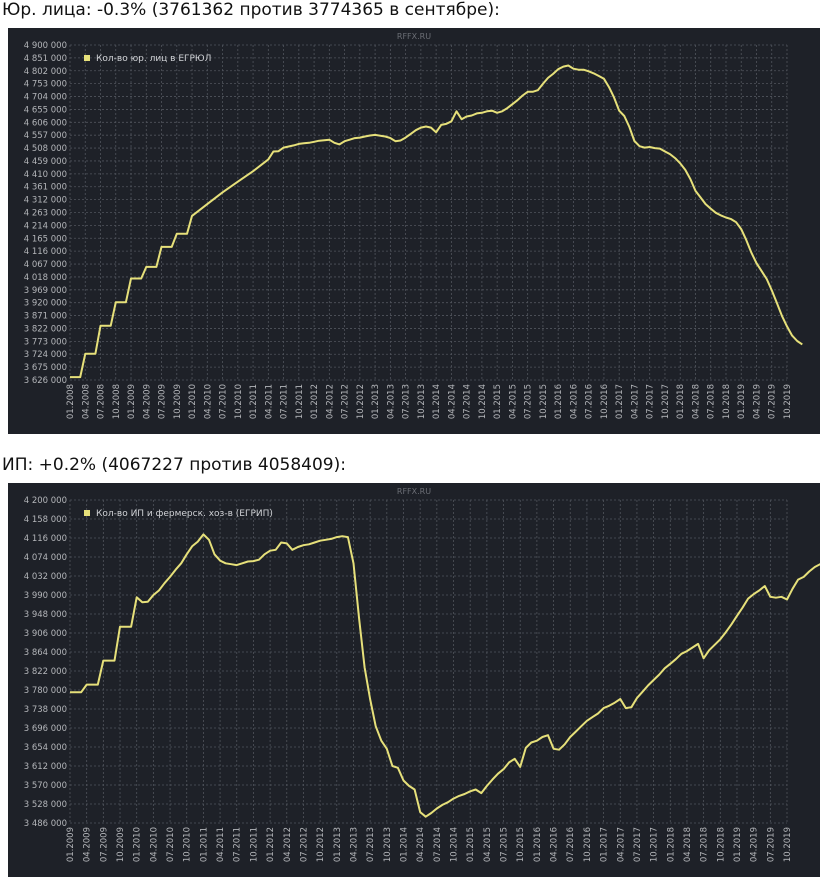 This screenshot has height=879, width=823. What do you see at coordinates (45, 767) in the screenshot?
I see `y-tick-label: 3 612 000` at bounding box center [45, 767].